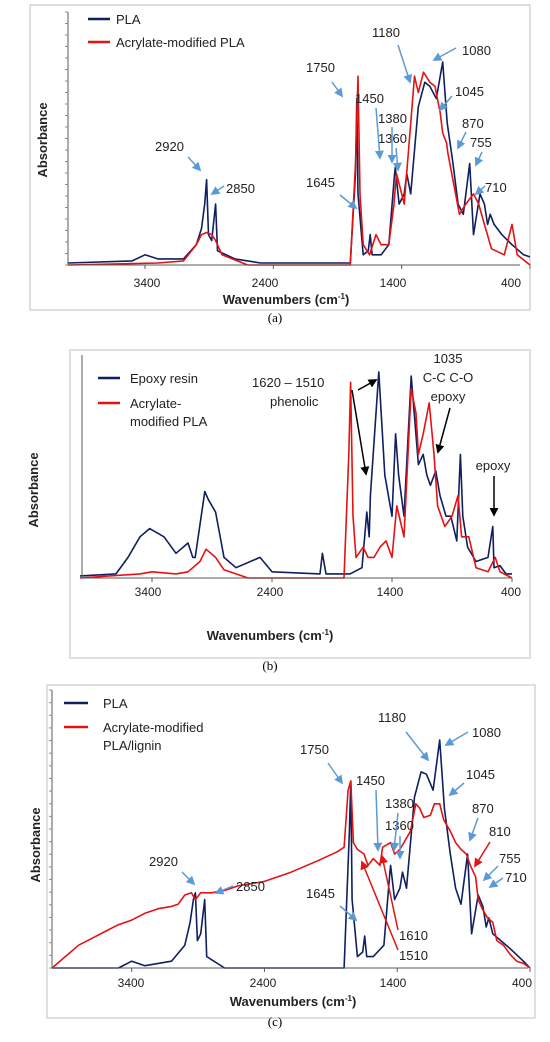 Image resolution: width=550 pixels, height=1042 pixels. What do you see at coordinates (483, 808) in the screenshot?
I see `annot-c-870: 870` at bounding box center [483, 808].